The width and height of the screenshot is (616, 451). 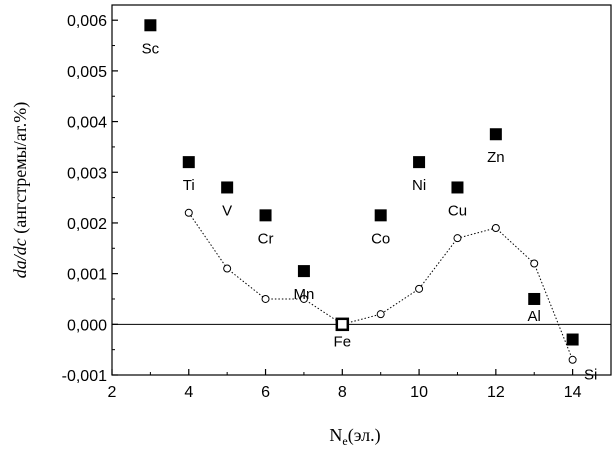 I want to click on x-tick-label: 2, so click(x=112, y=392).